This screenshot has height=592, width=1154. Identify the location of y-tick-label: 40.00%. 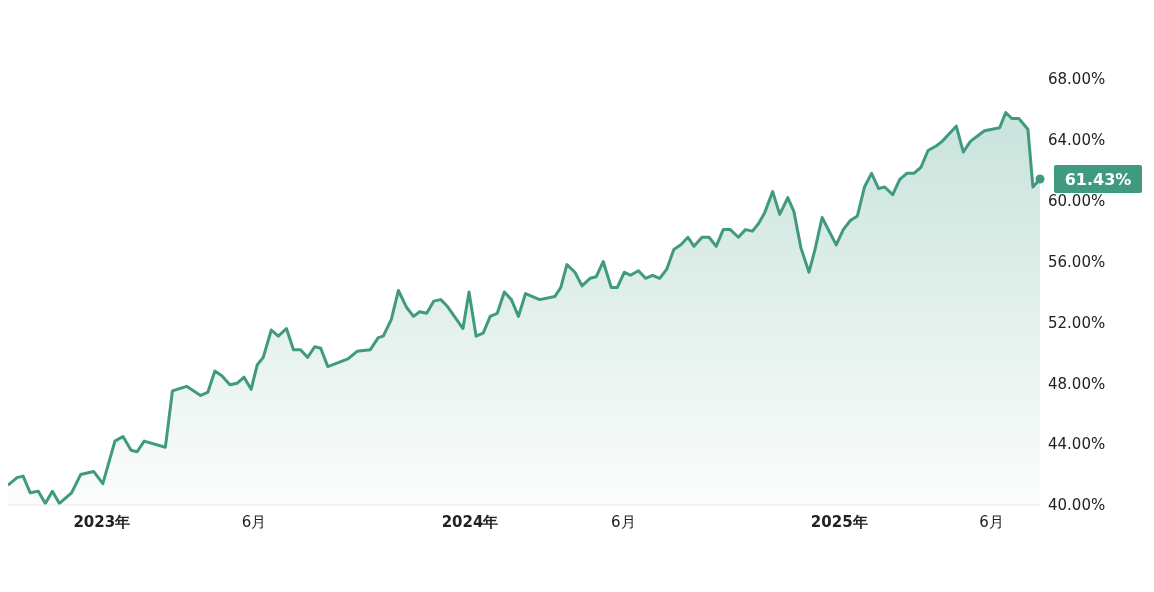
(1077, 505).